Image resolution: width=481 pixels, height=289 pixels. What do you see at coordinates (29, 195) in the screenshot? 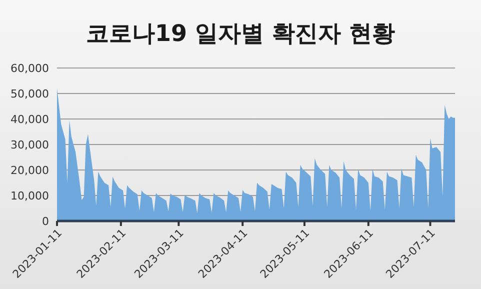
I see `y-tick-label: 10,000` at bounding box center [29, 195].